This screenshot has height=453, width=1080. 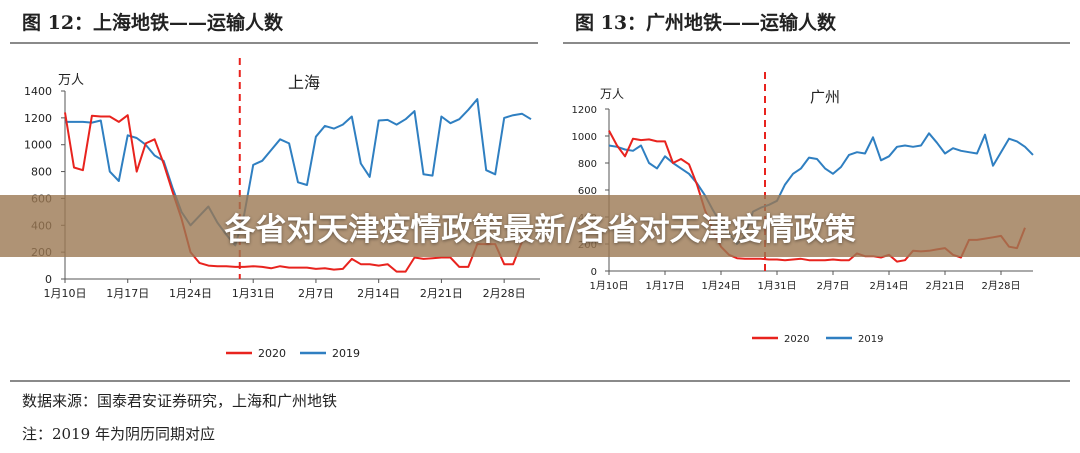 I want to click on title-rule-shanghai, so click(x=274, y=43).